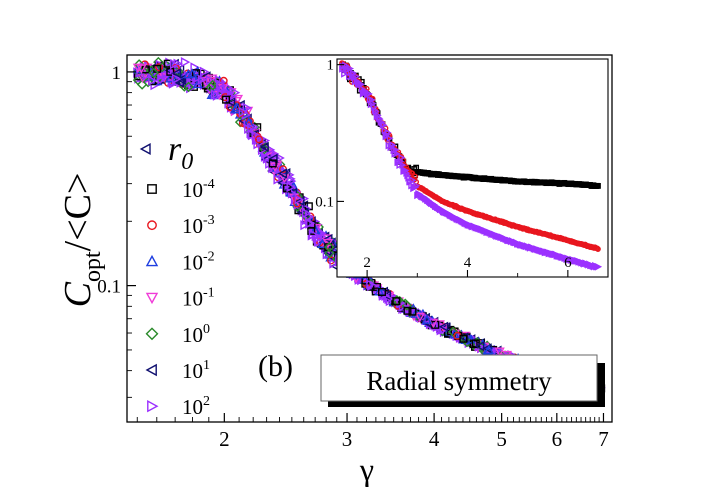  I want to click on svg-text: Copt/<C>, so click(81, 240).